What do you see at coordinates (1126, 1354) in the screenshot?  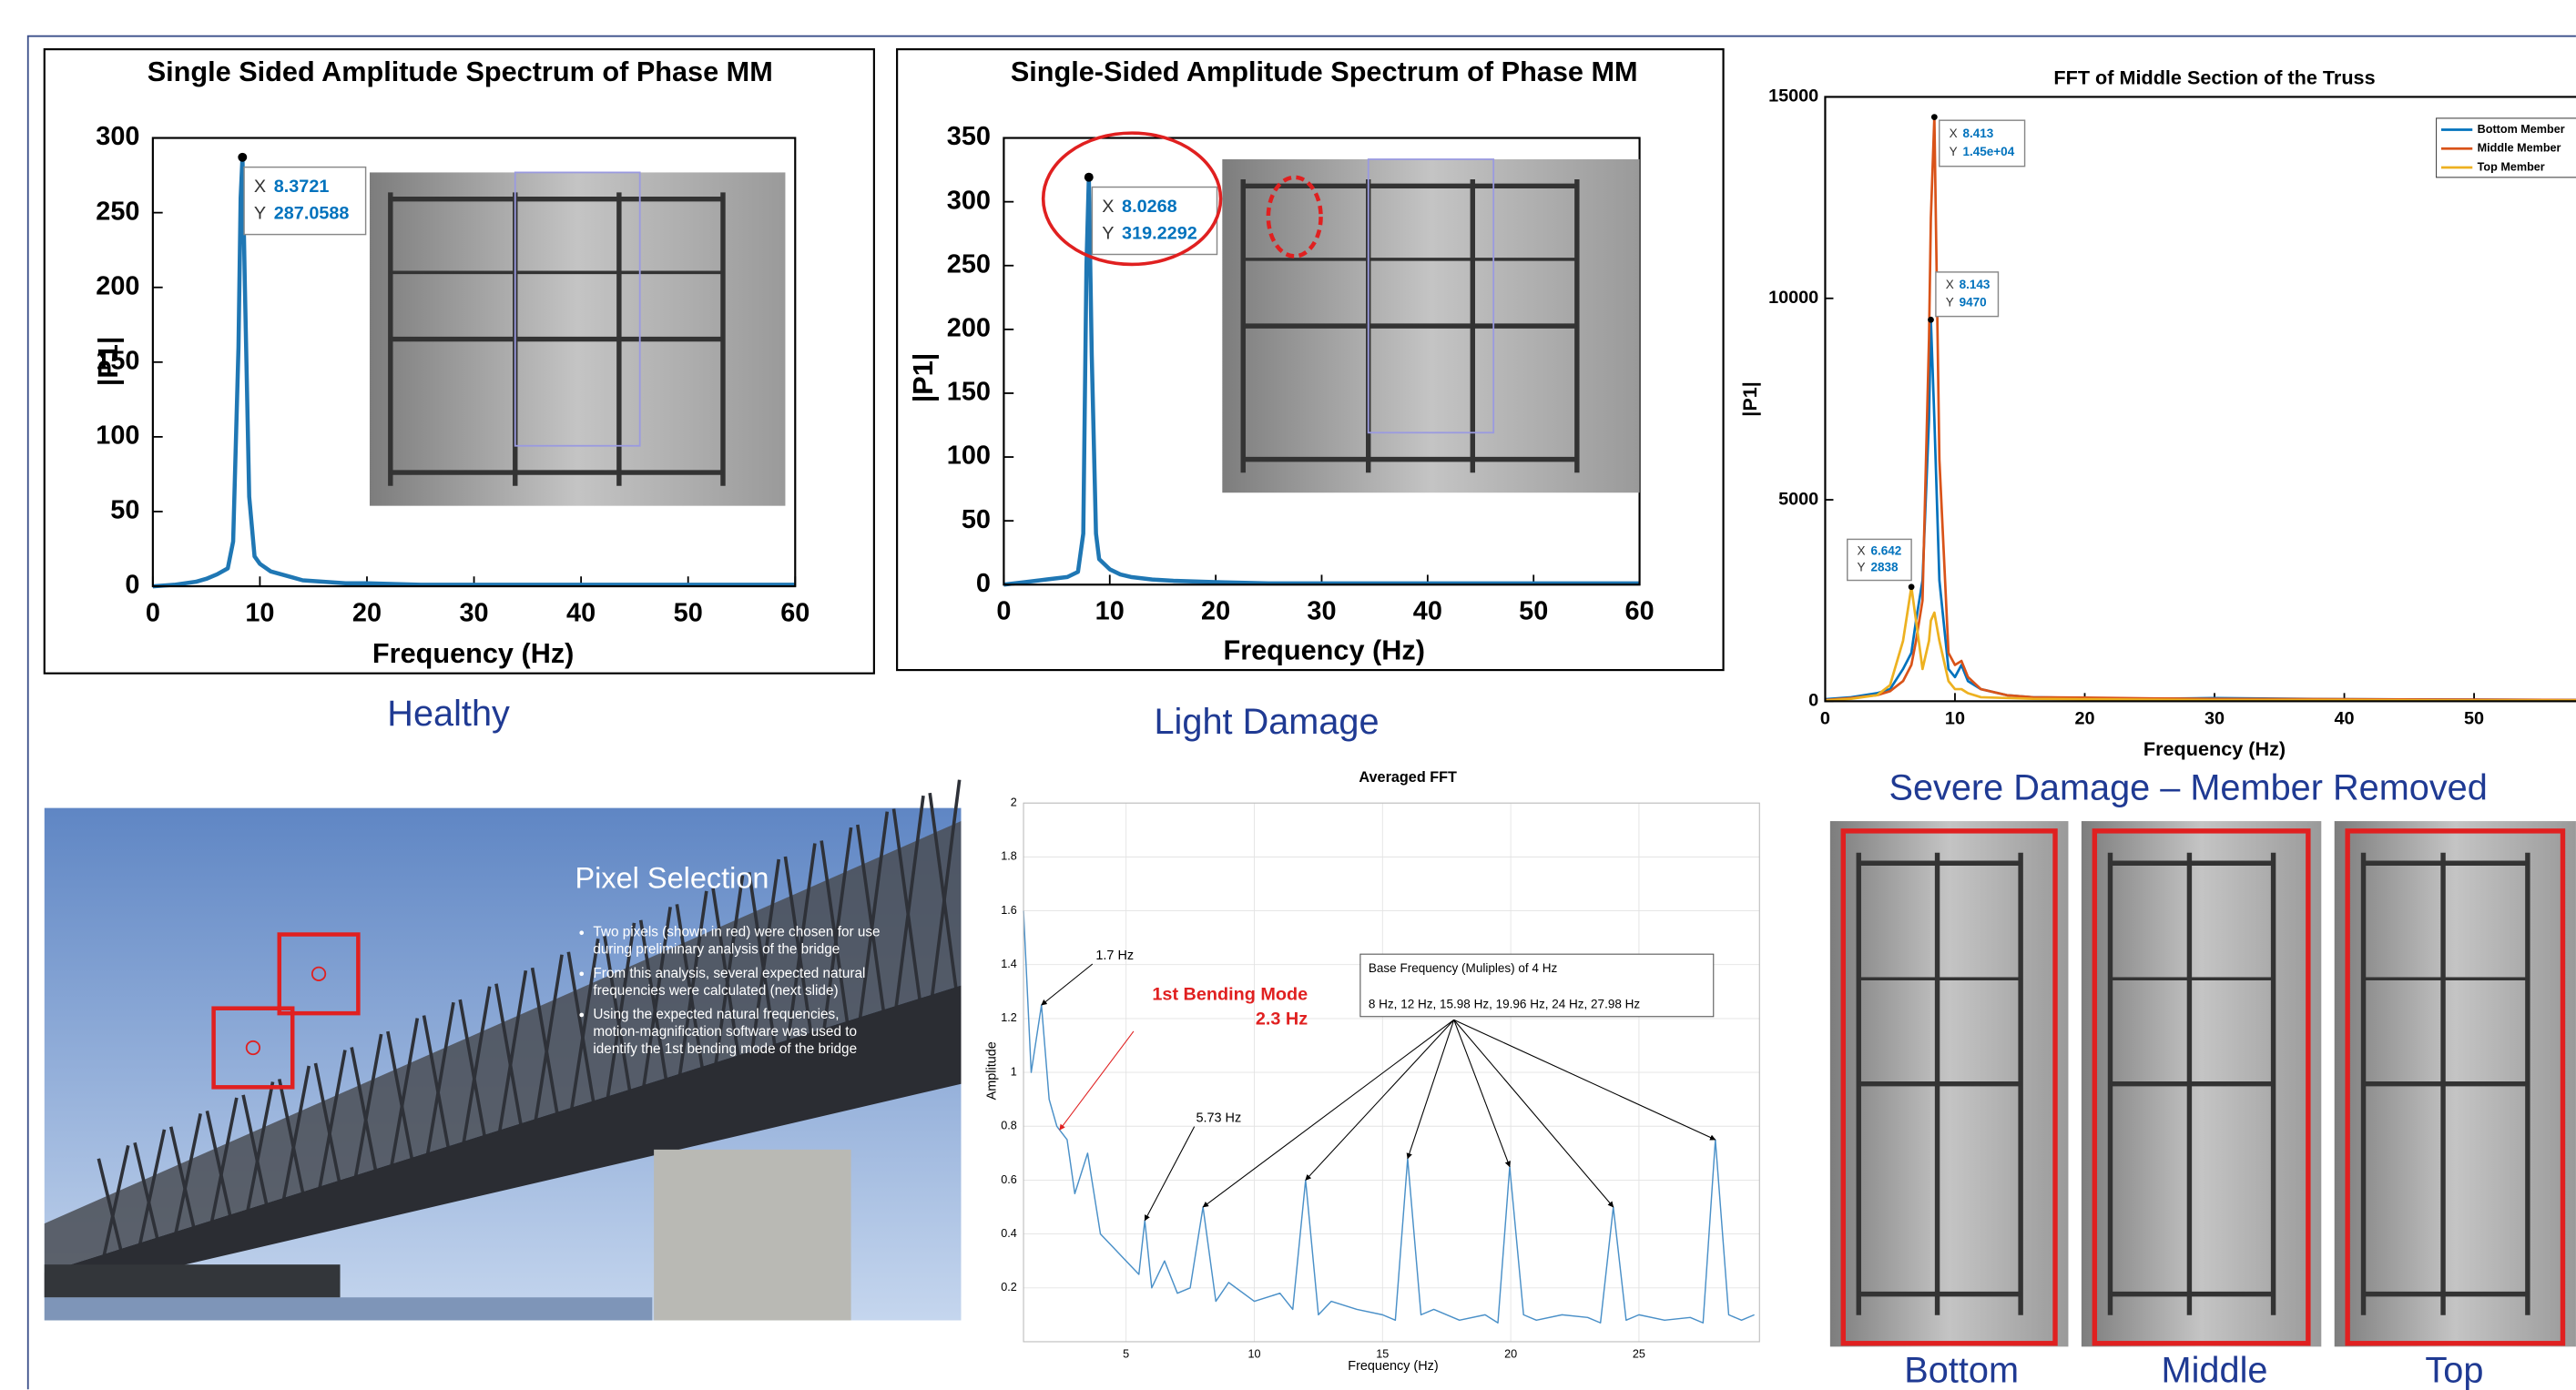 I see `x-tick-label: 5` at bounding box center [1126, 1354].